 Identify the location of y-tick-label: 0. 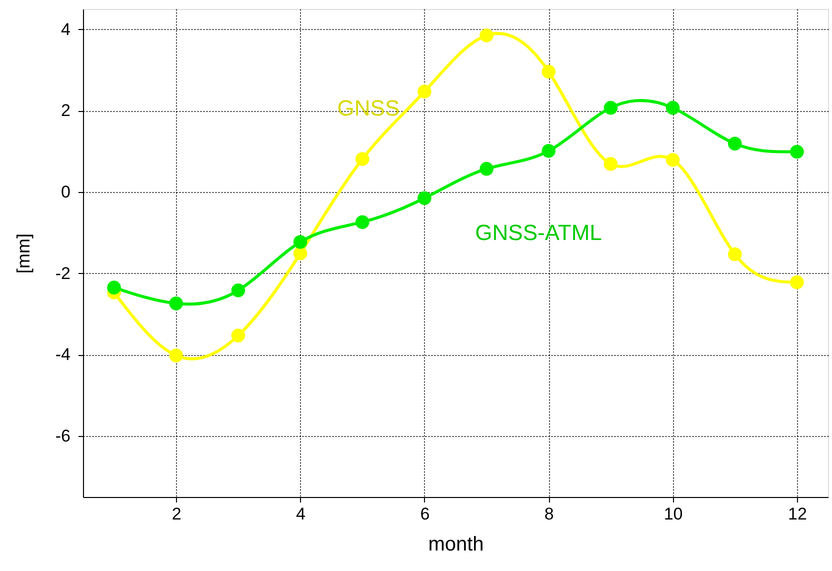
(65, 192).